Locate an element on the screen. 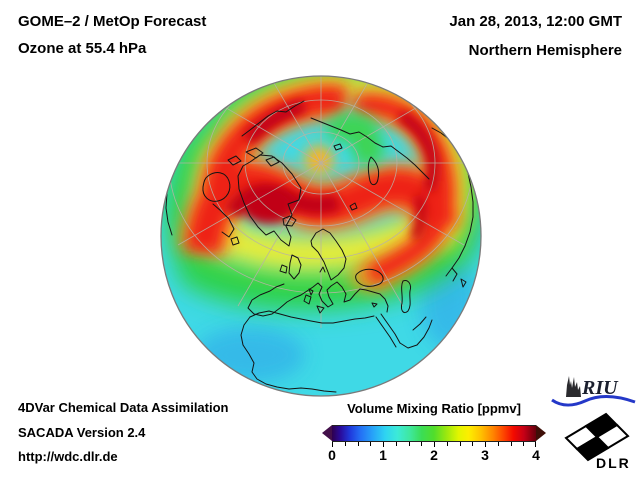  coast-persian-gulf is located at coordinates (419, 323).